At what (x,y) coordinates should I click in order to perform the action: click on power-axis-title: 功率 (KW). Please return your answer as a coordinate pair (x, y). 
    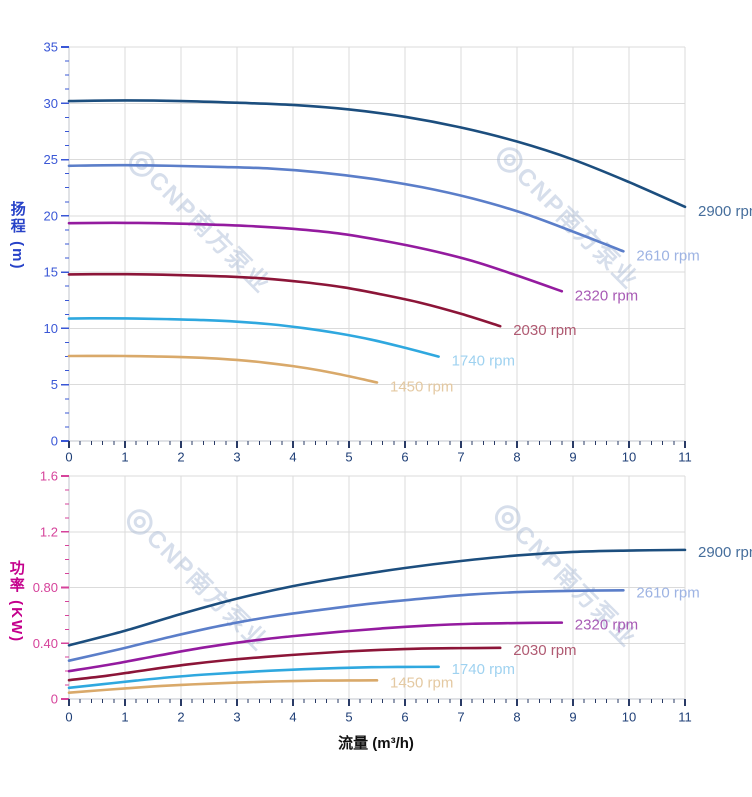
    Looking at the image, I should click on (16, 602).